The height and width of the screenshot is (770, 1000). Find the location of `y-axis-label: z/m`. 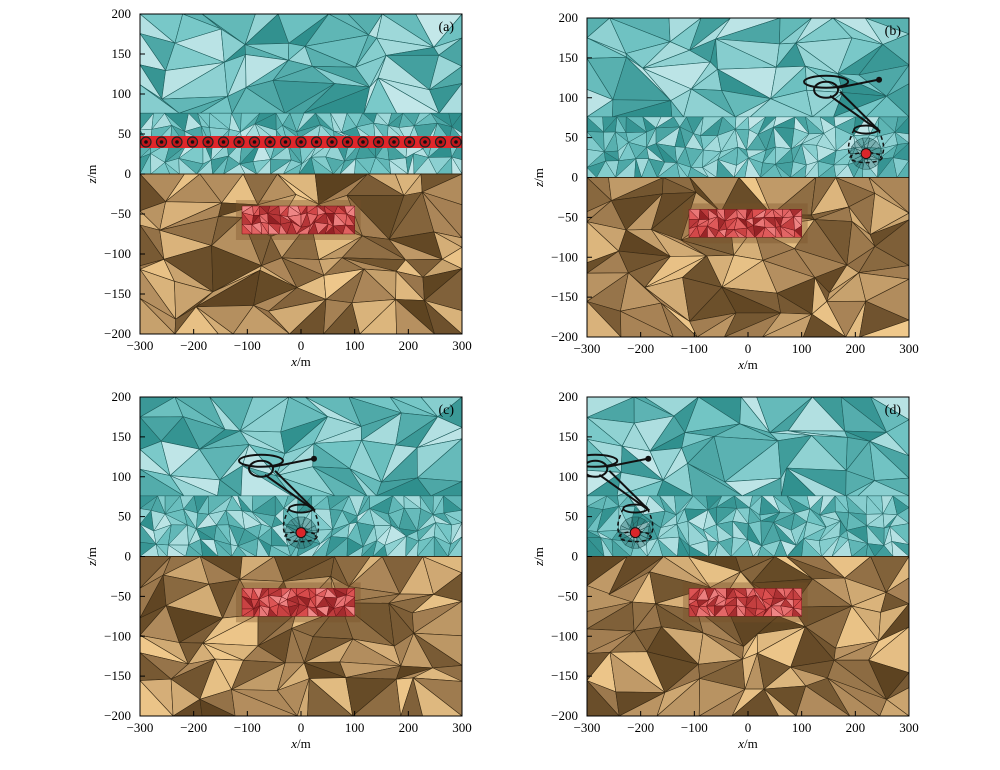

y-axis-label: z/m is located at coordinates (538, 557).